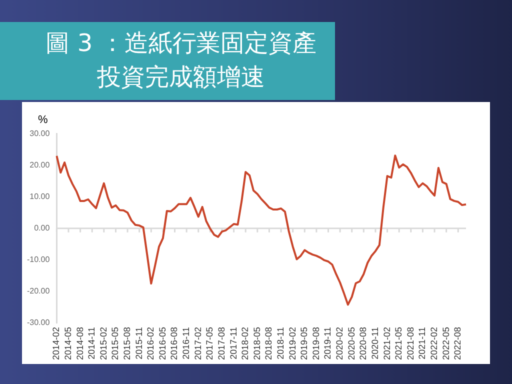 The width and height of the screenshot is (512, 384). I want to click on y-tick-label: -10.00, so click(38, 259).